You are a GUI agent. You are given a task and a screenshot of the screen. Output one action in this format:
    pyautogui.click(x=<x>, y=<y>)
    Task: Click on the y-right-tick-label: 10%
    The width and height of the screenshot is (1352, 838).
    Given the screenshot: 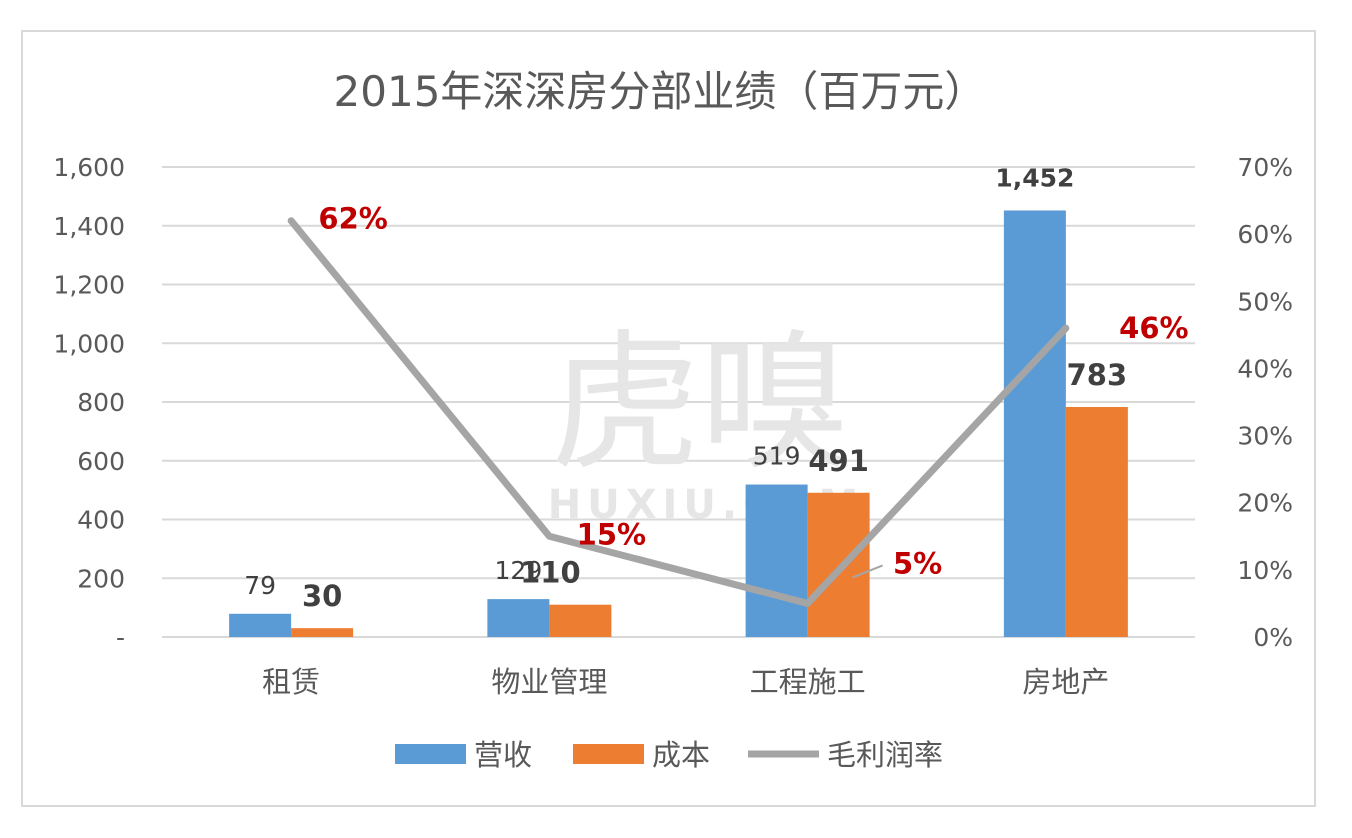 What is the action you would take?
    pyautogui.click(x=1265, y=570)
    